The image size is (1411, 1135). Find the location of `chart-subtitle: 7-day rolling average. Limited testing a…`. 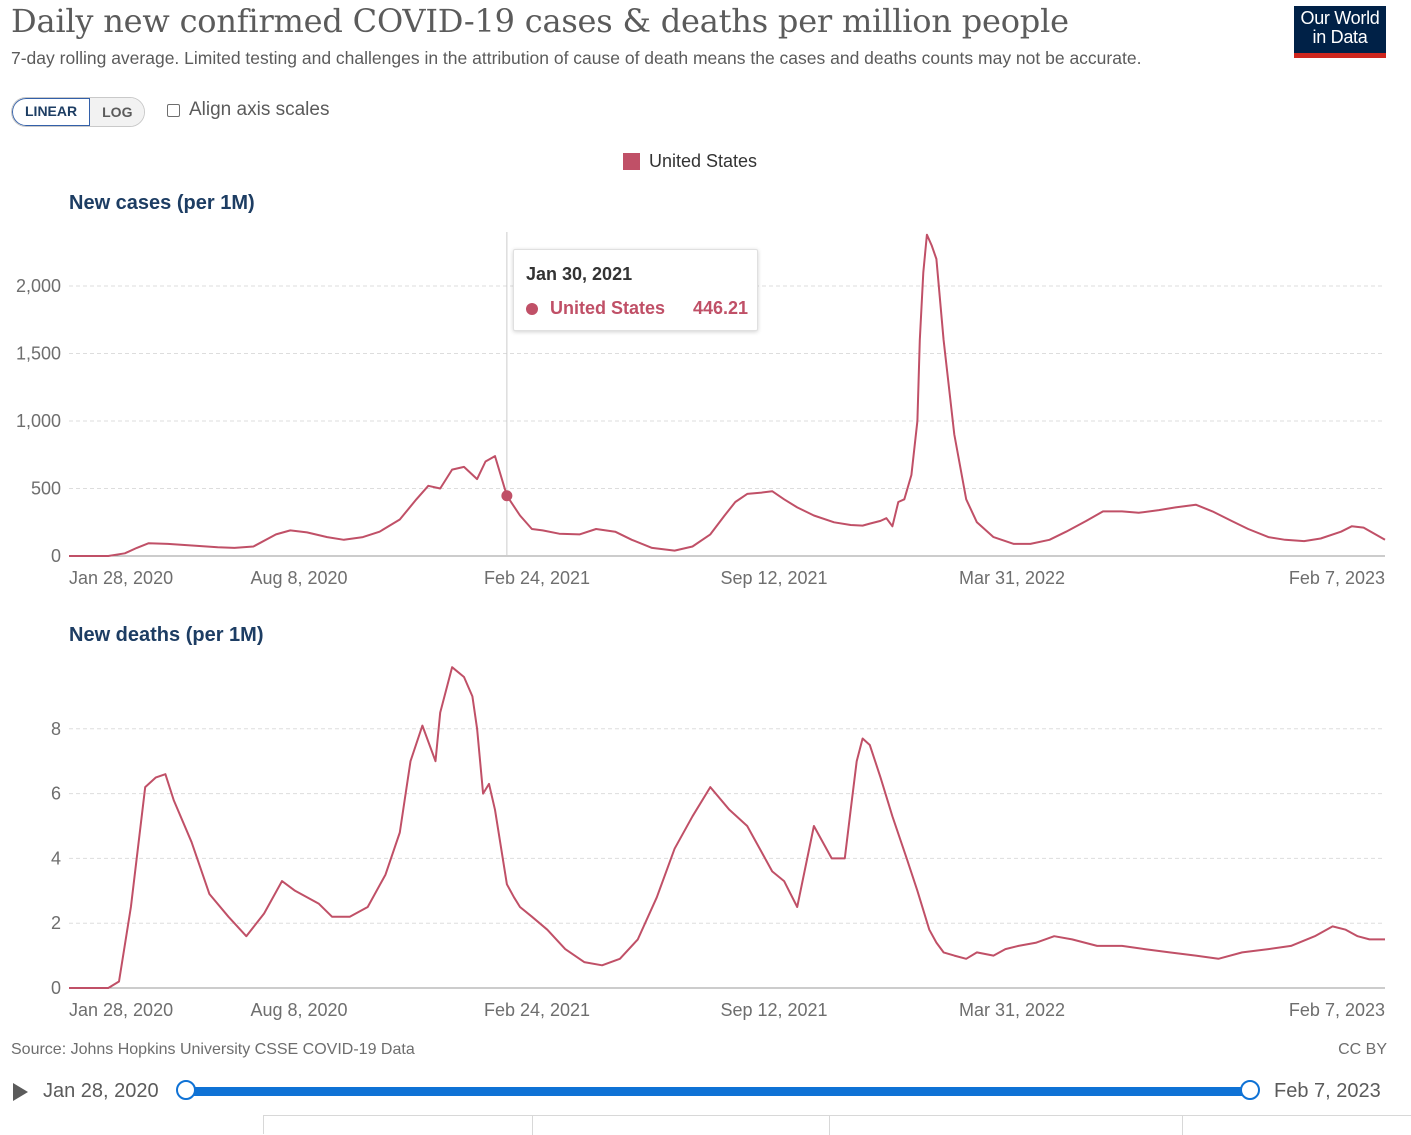

chart-subtitle: 7-day rolling average. Limited testing a… is located at coordinates (576, 58).